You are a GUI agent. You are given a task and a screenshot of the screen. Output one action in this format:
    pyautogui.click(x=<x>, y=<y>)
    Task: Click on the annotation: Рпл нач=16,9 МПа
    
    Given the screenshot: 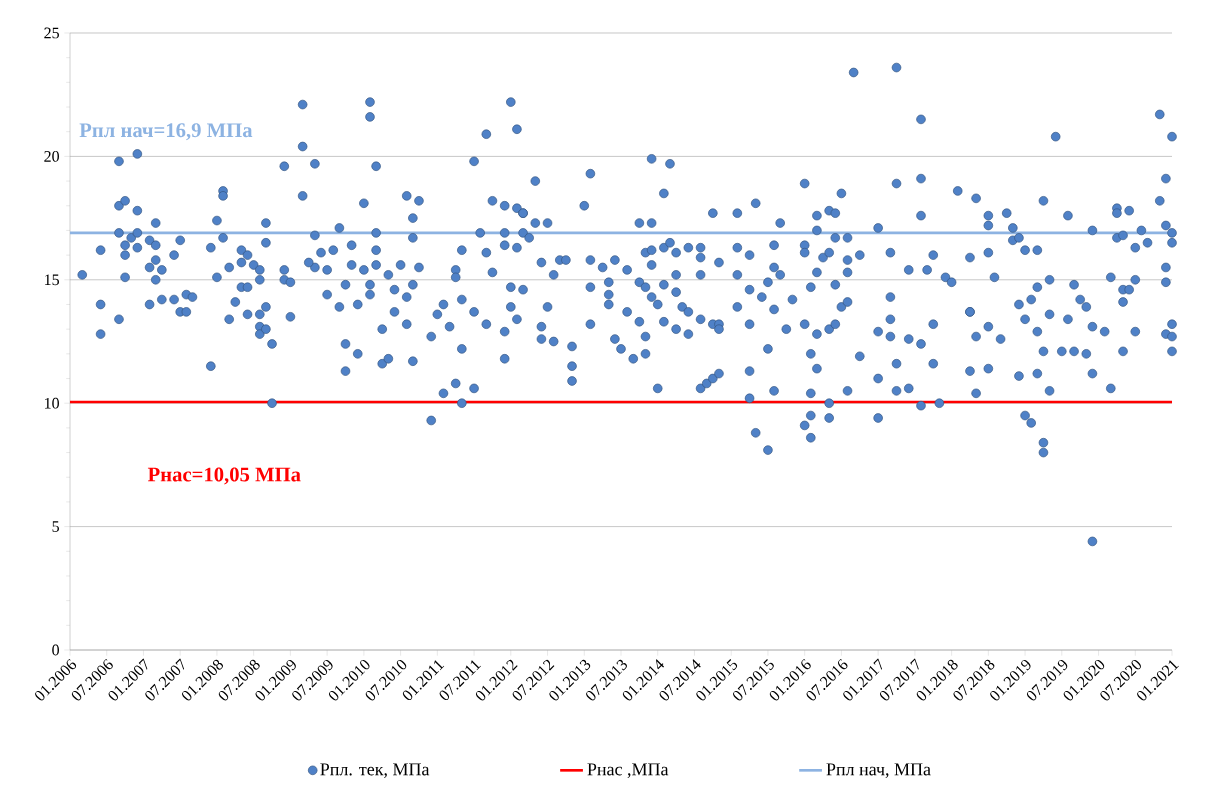 What is the action you would take?
    pyautogui.click(x=166, y=132)
    